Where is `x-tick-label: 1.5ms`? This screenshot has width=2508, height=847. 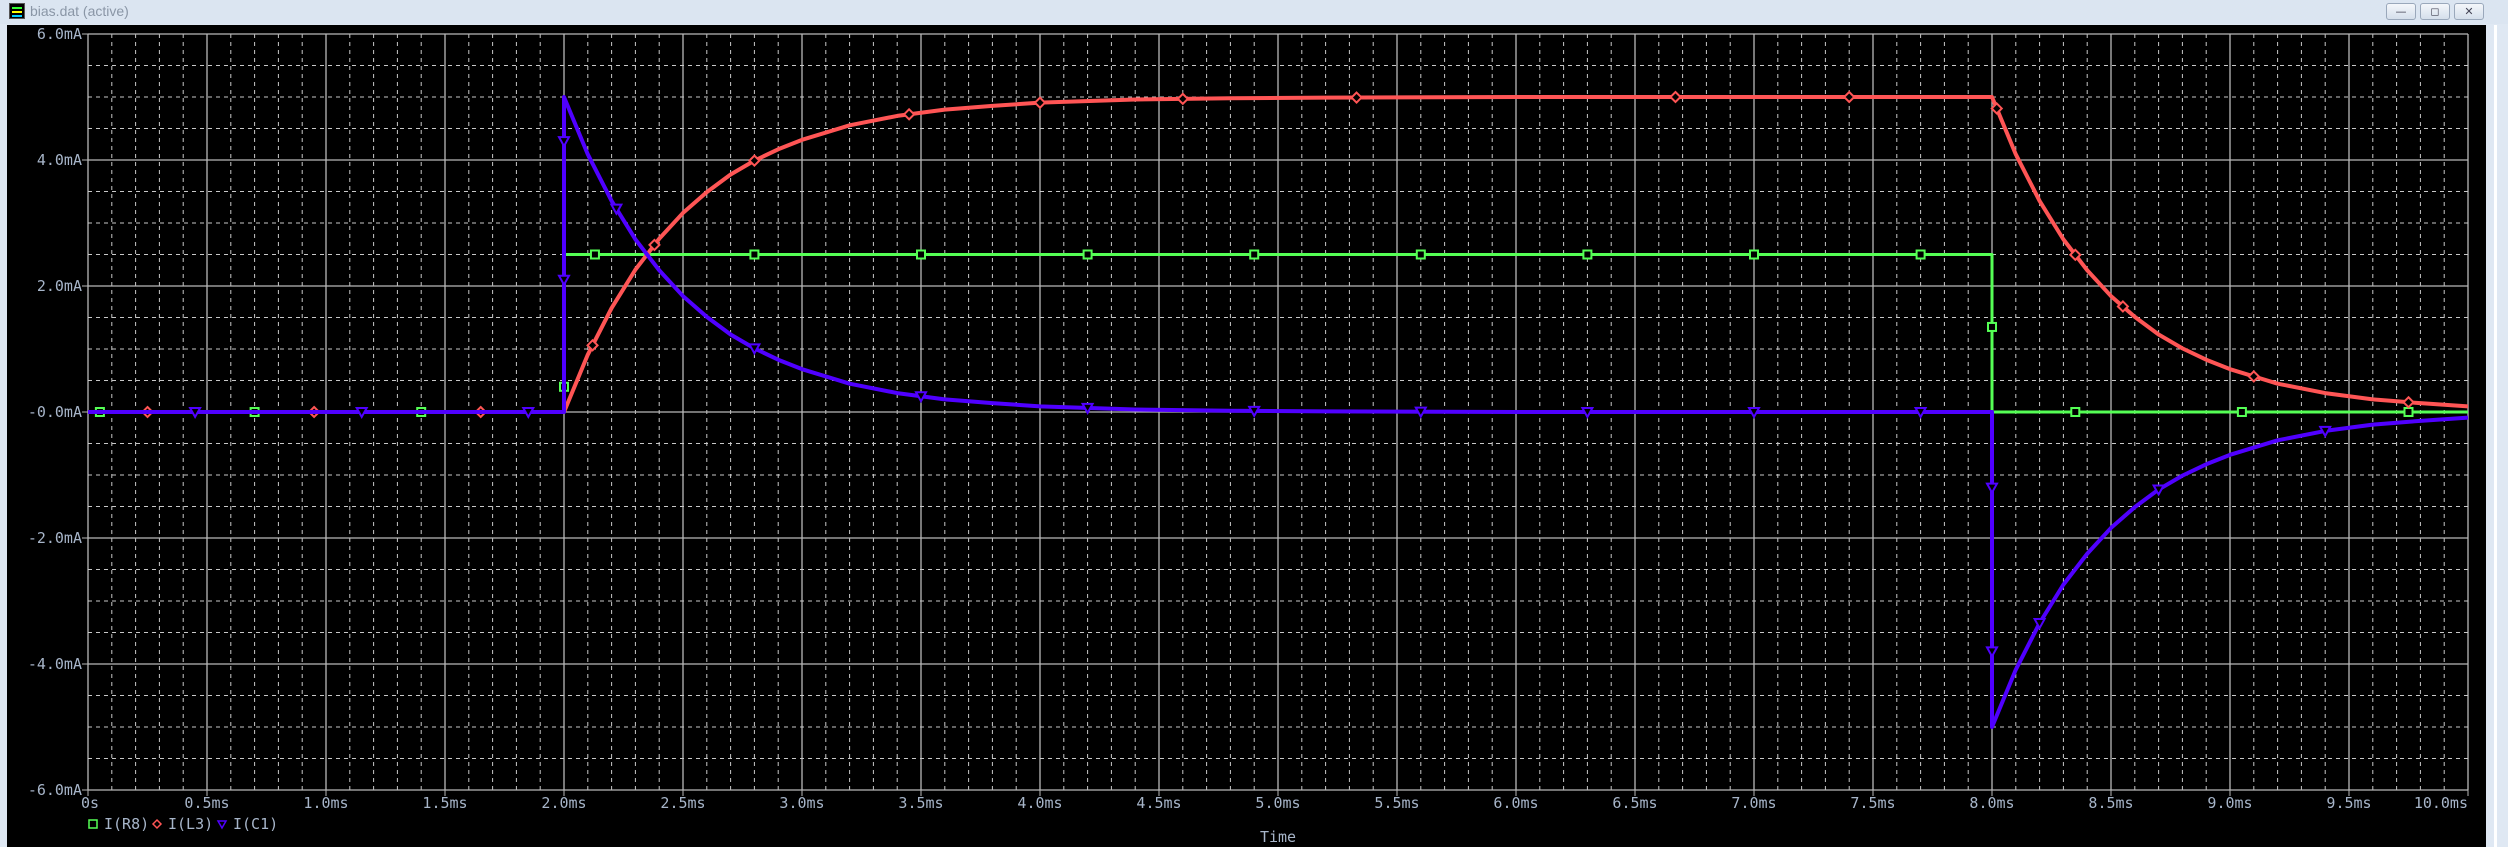
x-tick-label: 1.5ms is located at coordinates (444, 803).